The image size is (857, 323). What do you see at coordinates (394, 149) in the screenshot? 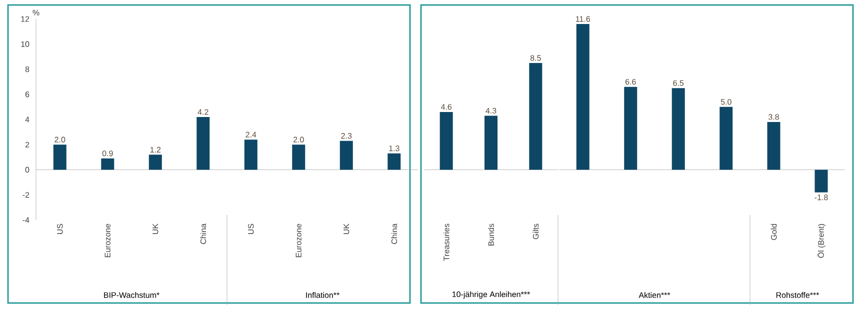
I see `data-label: 1.3` at bounding box center [394, 149].